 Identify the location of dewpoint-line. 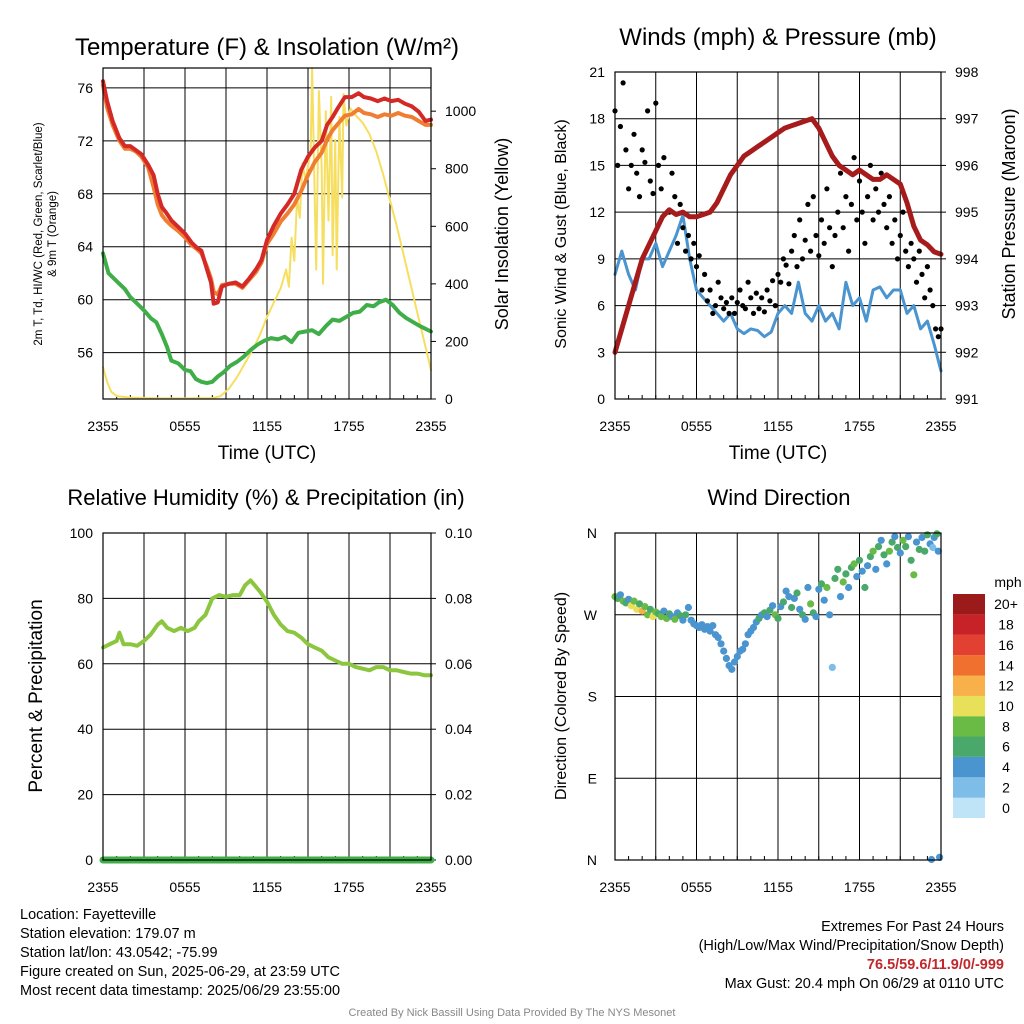
(267, 318).